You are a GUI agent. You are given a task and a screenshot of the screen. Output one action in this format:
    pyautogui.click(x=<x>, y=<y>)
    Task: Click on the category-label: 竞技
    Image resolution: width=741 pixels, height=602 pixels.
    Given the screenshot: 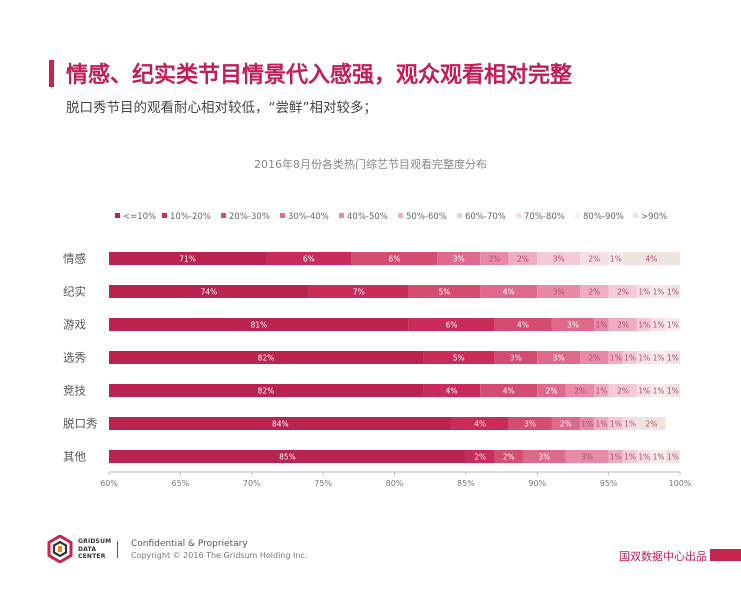 What is the action you would take?
    pyautogui.click(x=74, y=391)
    